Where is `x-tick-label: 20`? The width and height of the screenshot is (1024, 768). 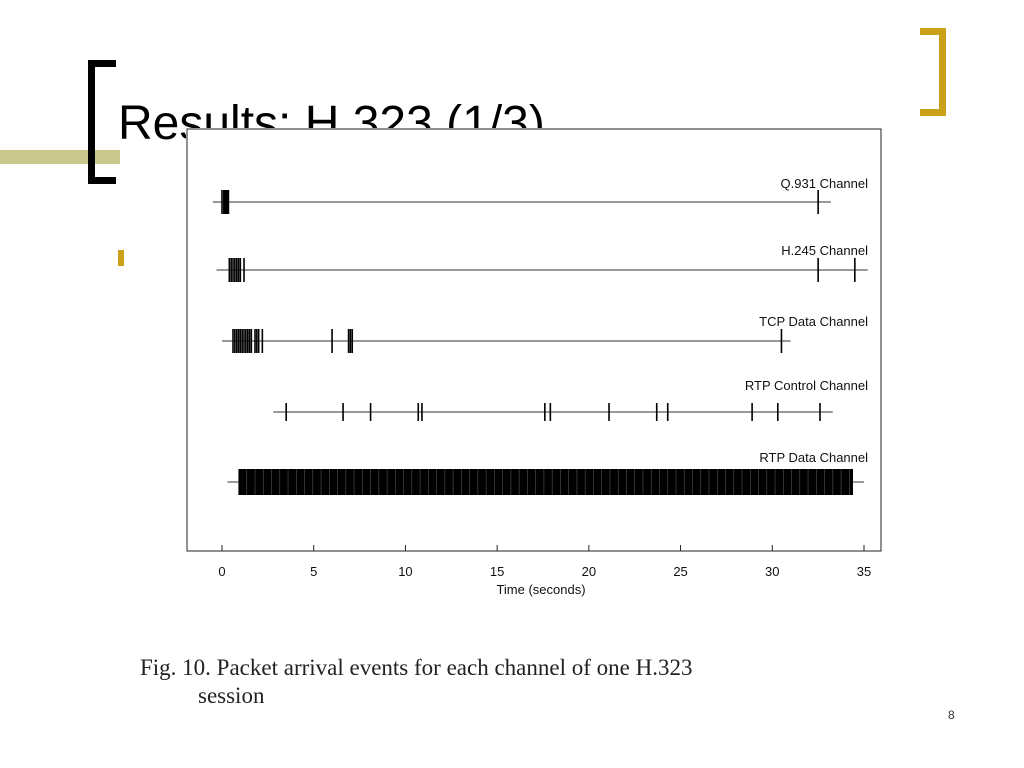
x-tick-label: 20 is located at coordinates (589, 571).